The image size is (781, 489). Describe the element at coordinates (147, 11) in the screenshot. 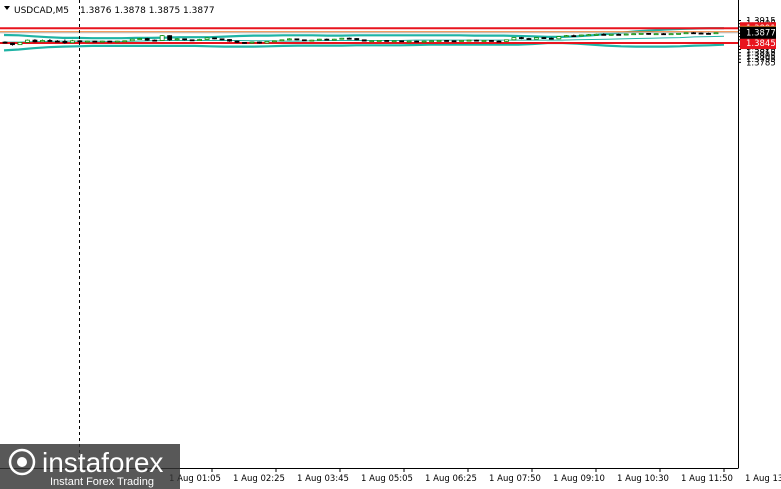

I see `ohlc-values: 1.3876 1.3878 1.3875 1.3877` at that location.